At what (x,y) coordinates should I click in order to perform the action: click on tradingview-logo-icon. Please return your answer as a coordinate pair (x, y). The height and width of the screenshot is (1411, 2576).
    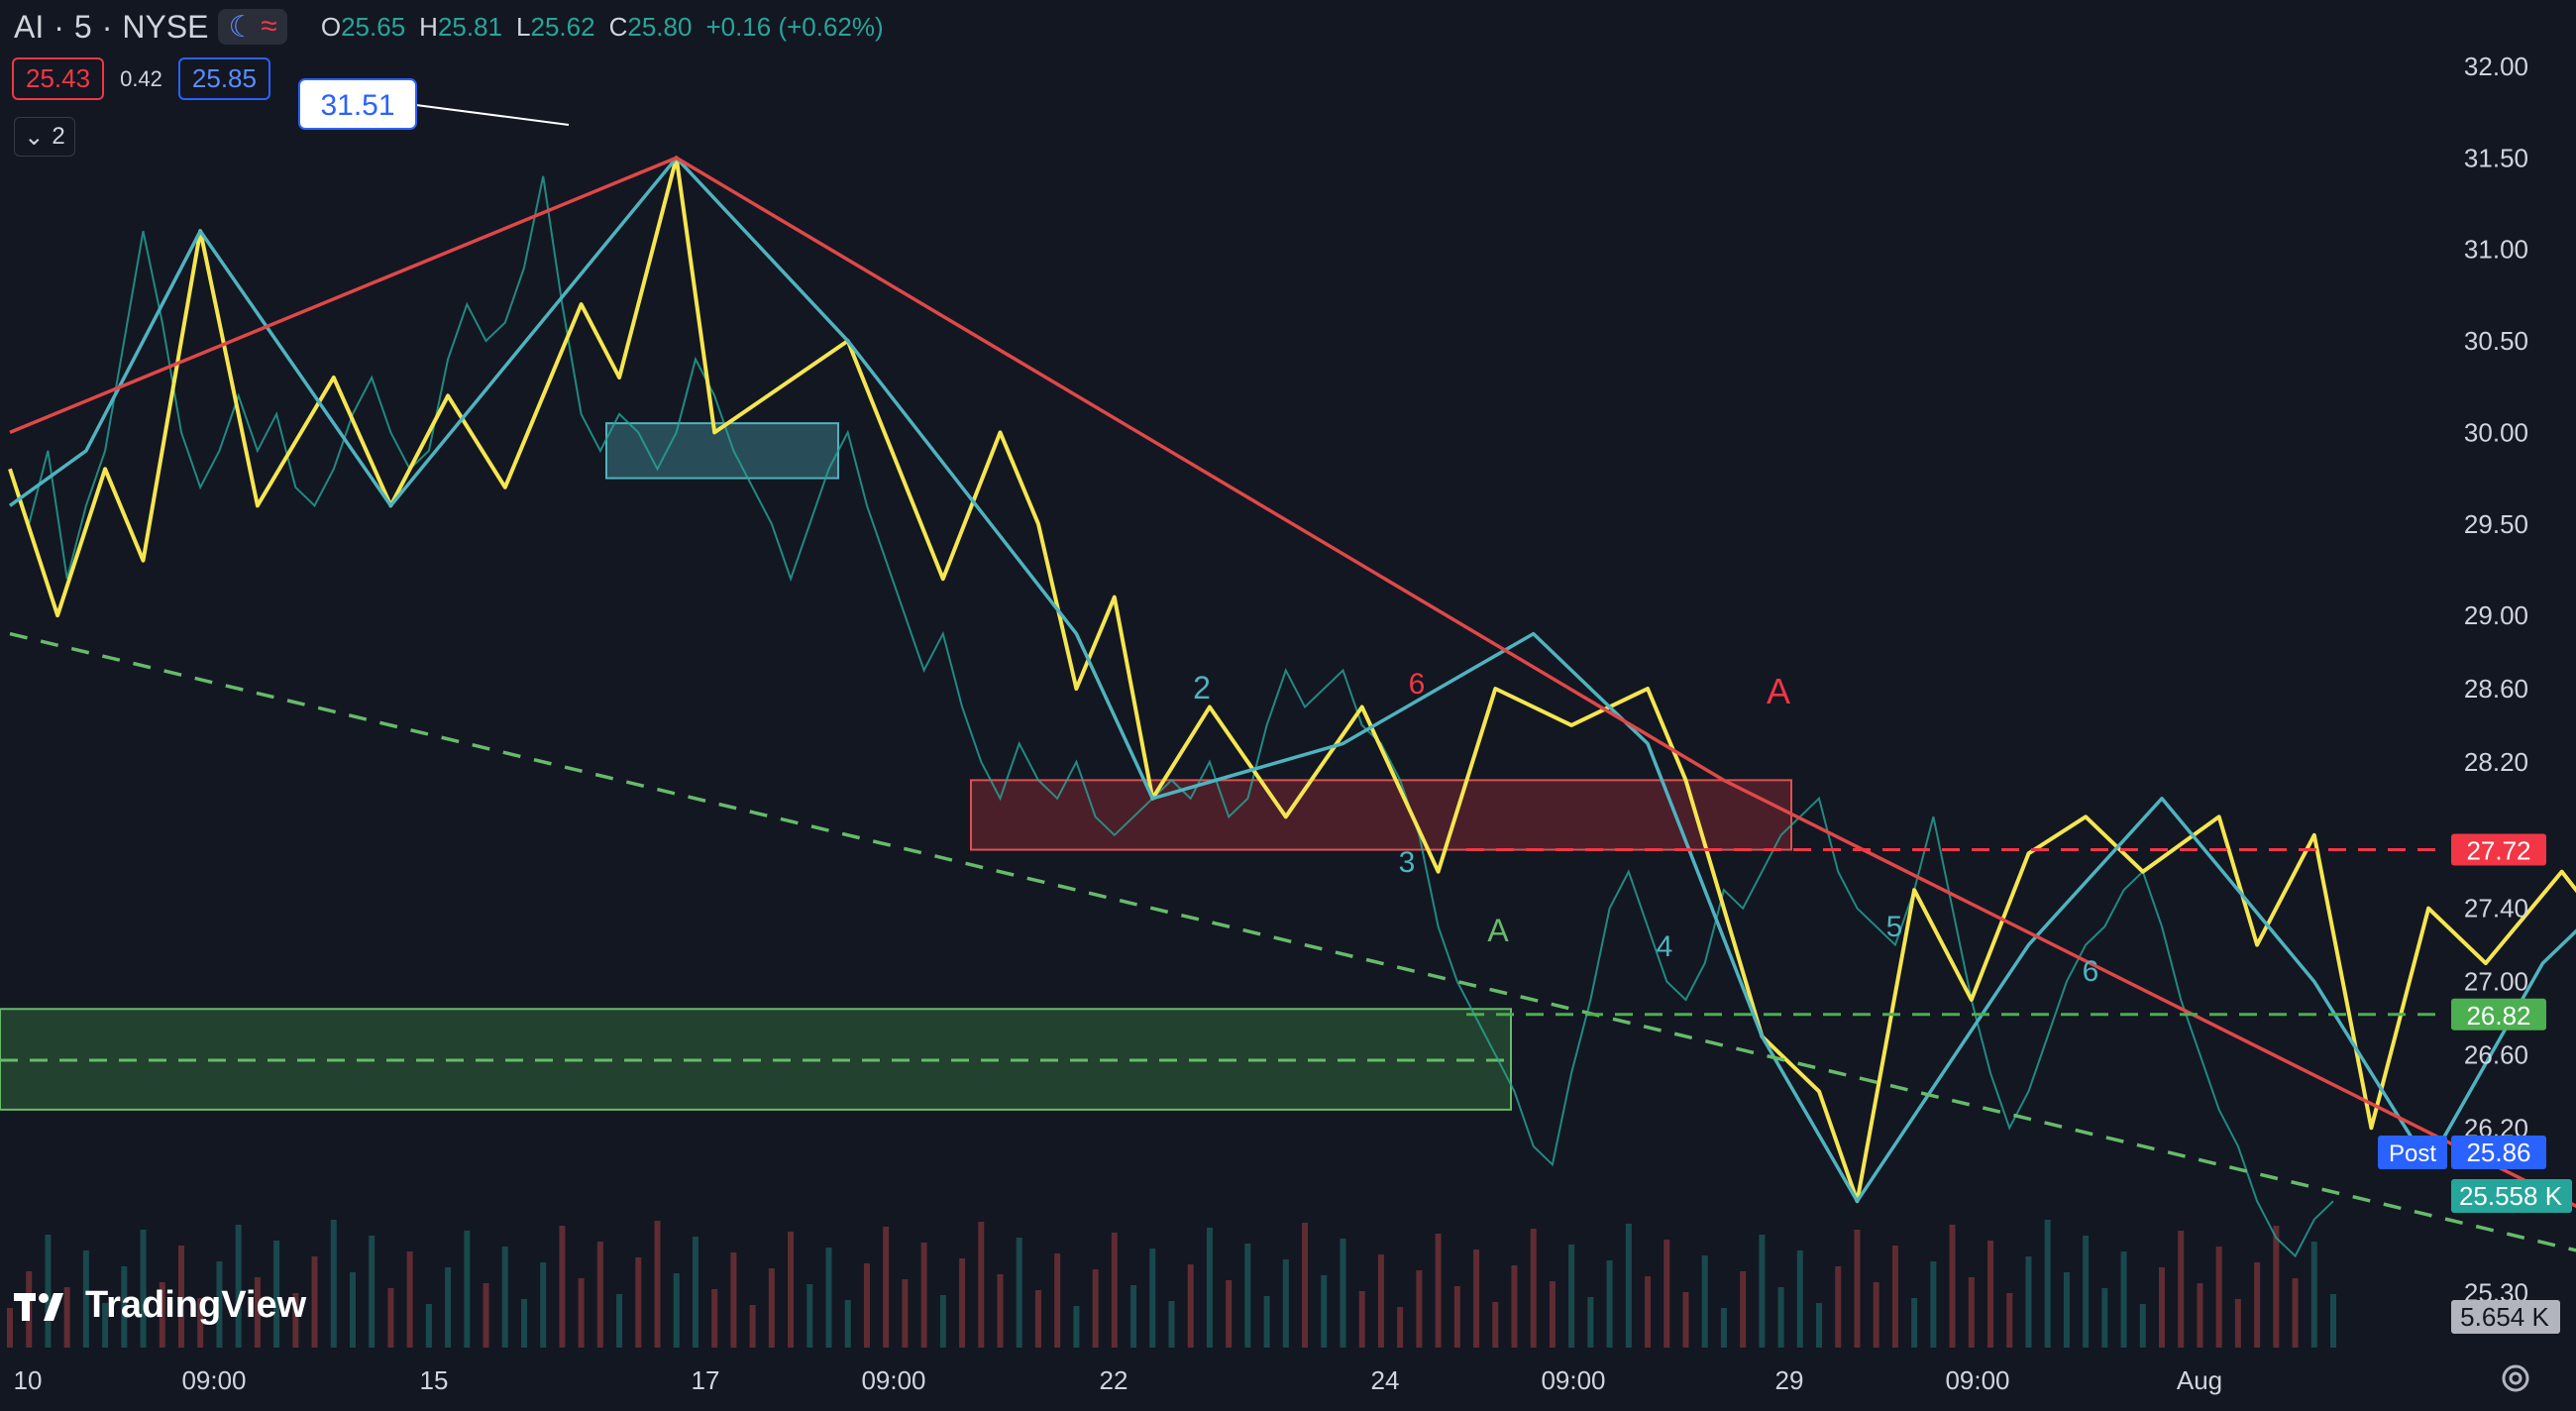
    Looking at the image, I should click on (38, 1306).